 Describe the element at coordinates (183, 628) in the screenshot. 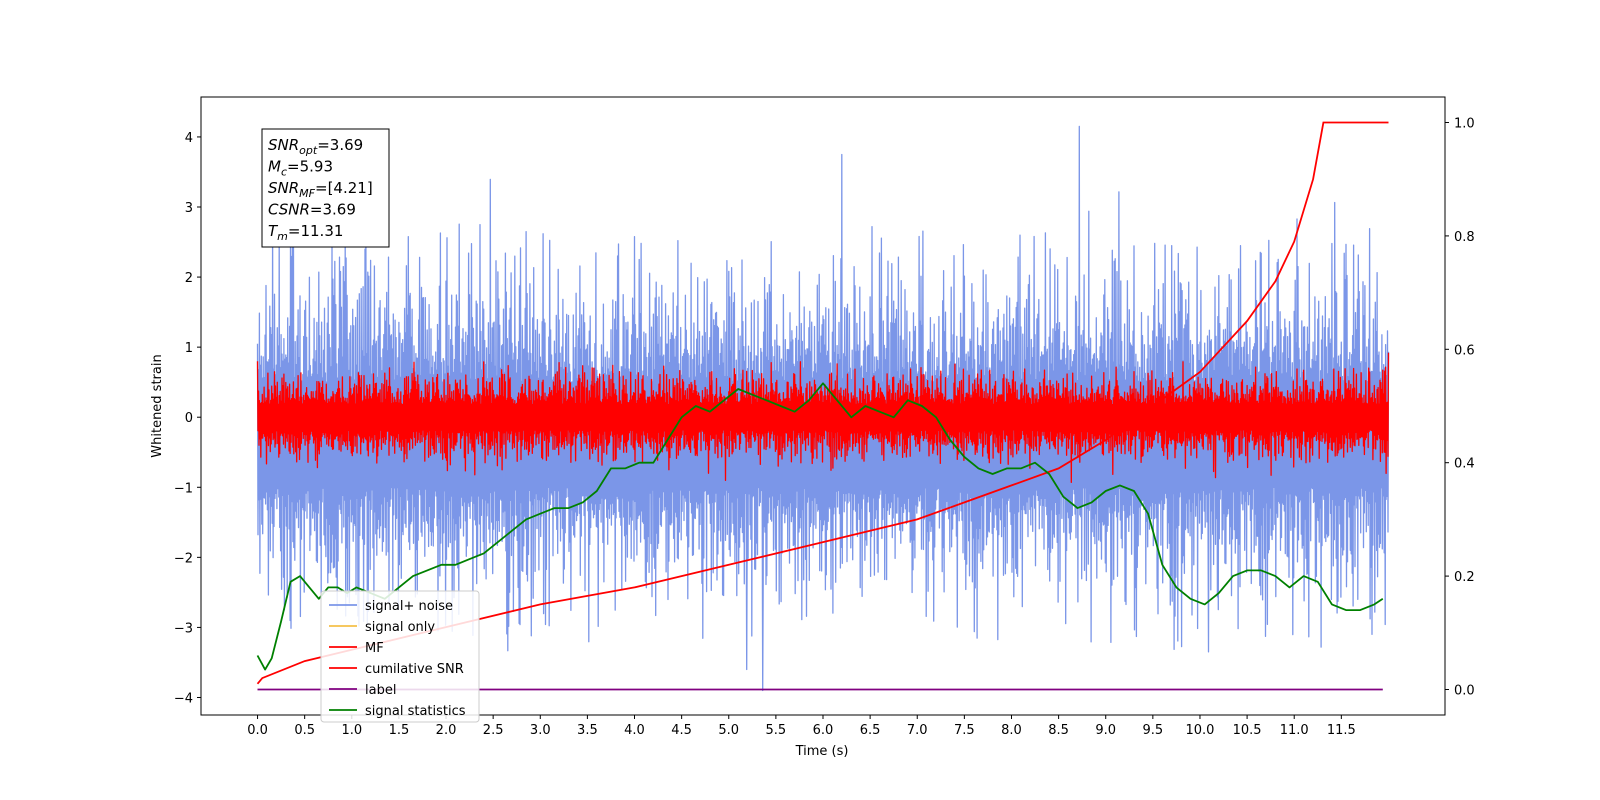

I see `y-tick-label: −3` at that location.